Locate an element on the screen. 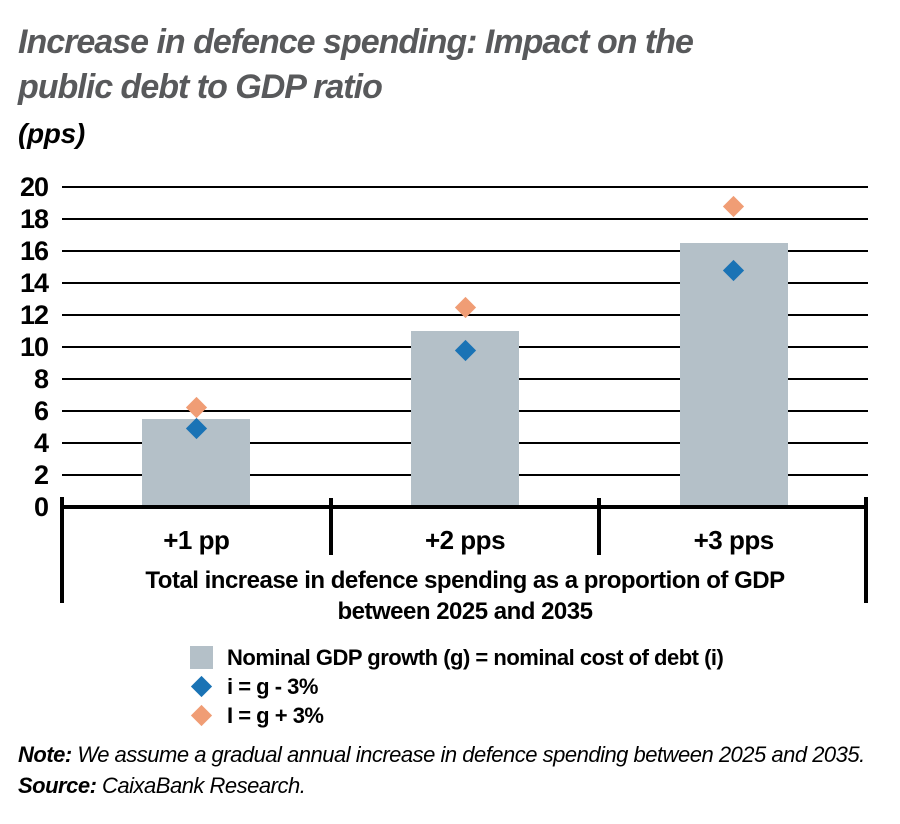  y-tick-label: 10 is located at coordinates (34, 347).